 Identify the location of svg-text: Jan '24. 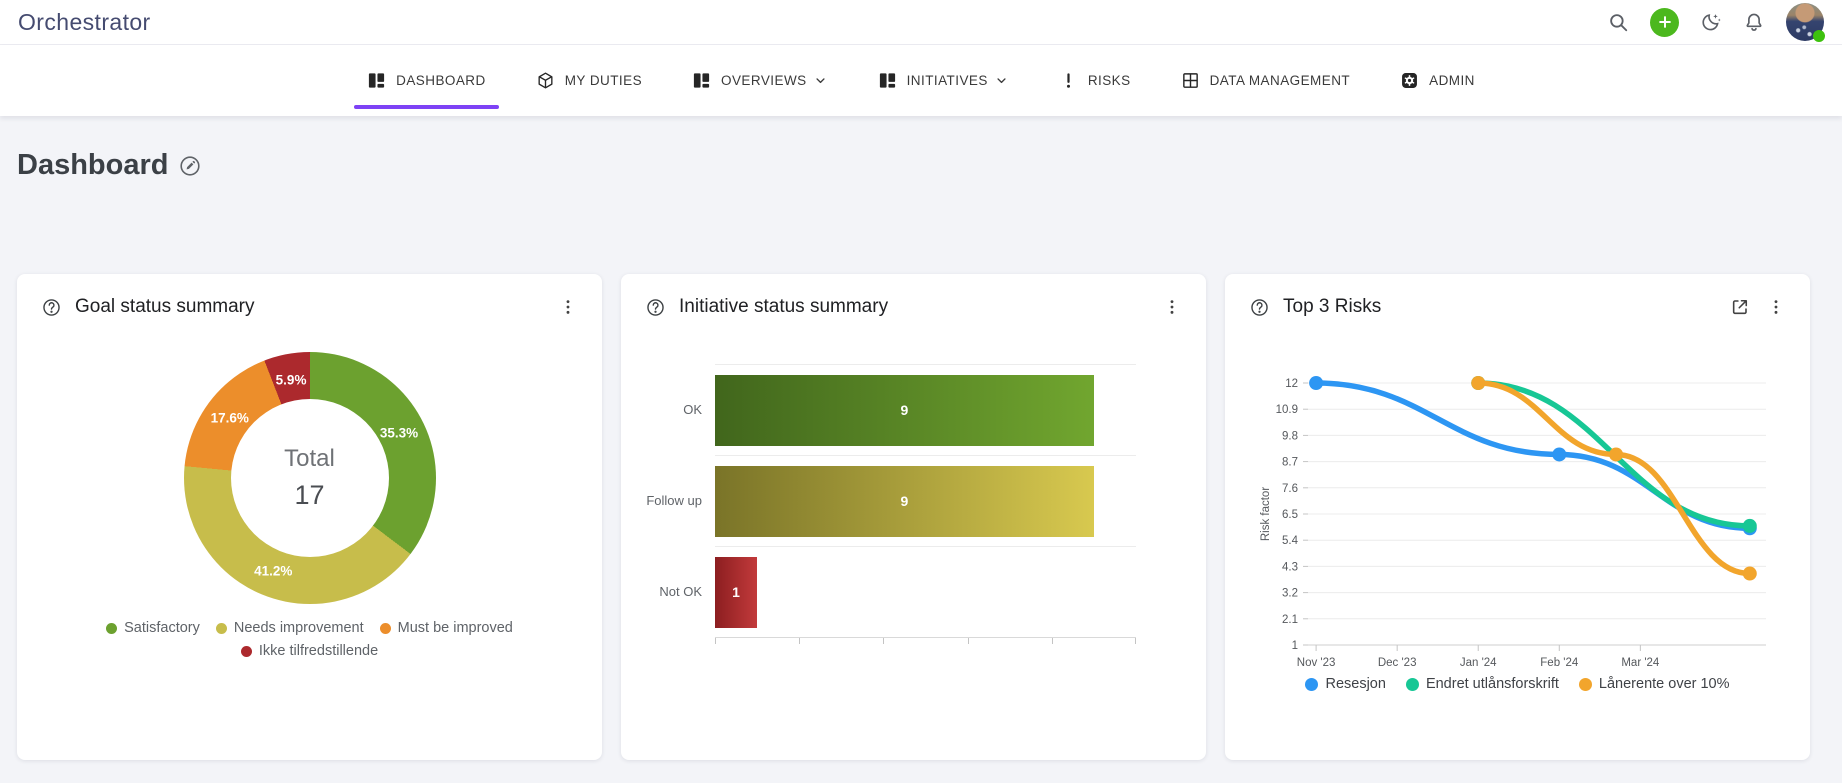
(1478, 663).